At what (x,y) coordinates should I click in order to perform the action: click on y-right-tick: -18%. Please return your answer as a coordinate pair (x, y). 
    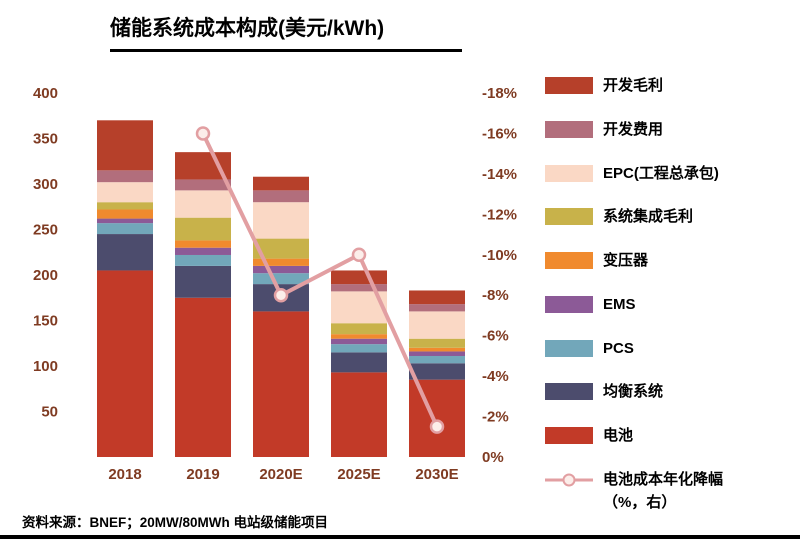
    Looking at the image, I should click on (499, 93).